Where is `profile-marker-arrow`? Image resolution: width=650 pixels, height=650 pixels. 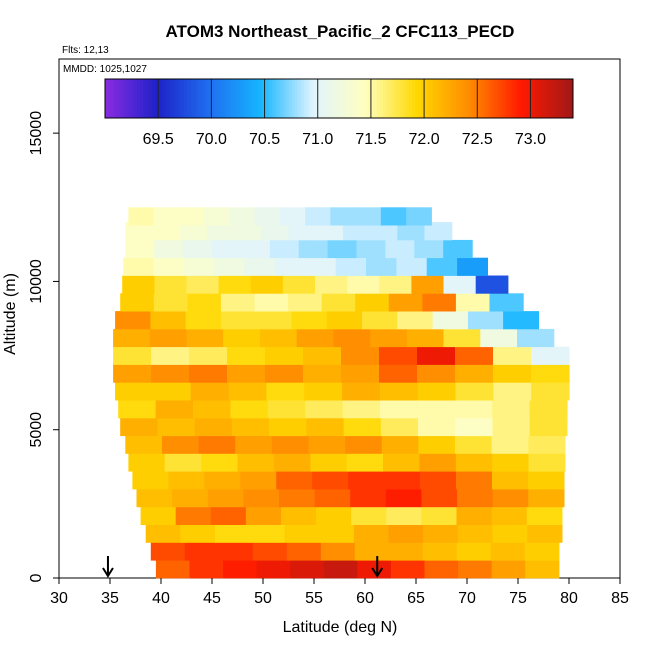 profile-marker-arrow is located at coordinates (377, 567).